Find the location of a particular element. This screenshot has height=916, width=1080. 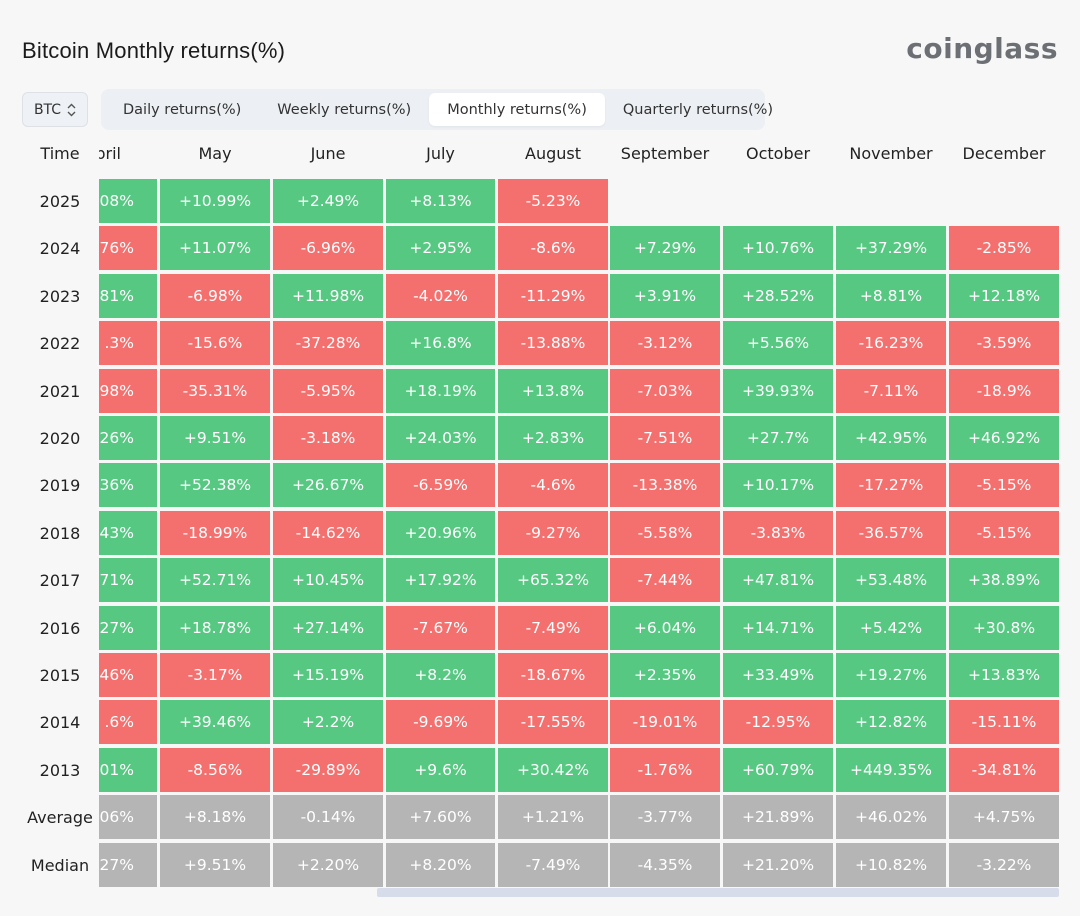

tab-weekly-returns: Weekly returns(%) is located at coordinates (344, 109).